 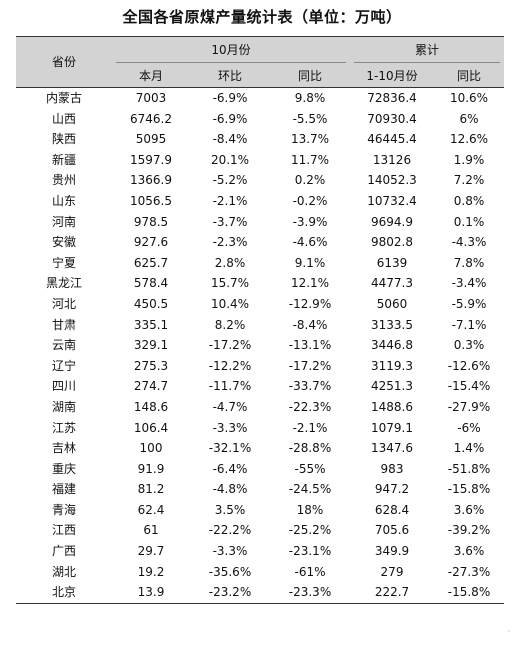 I want to click on cell-yoy: -23.1%, so click(x=310, y=551).